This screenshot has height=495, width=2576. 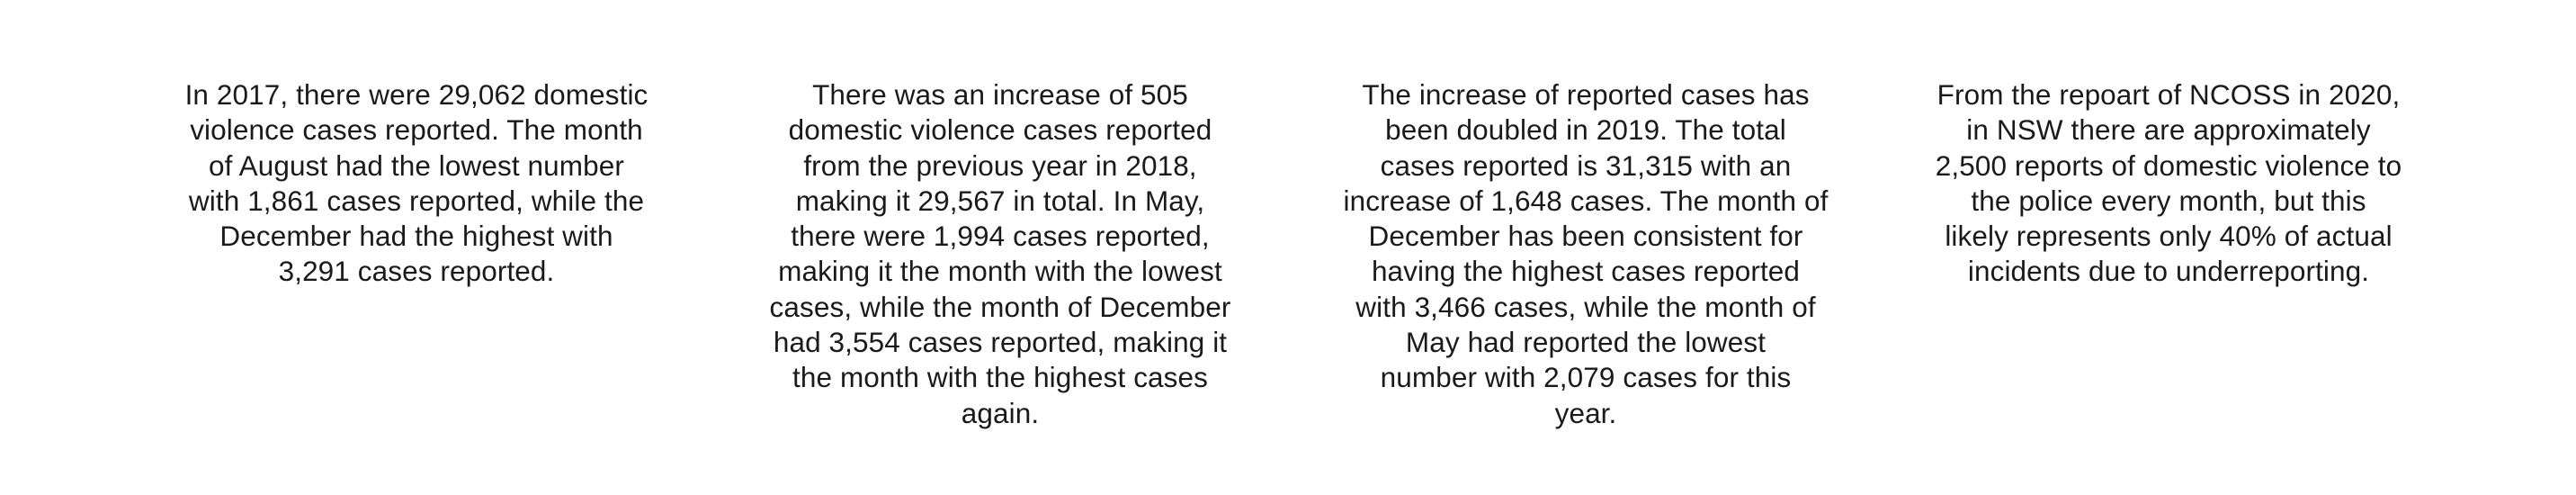 What do you see at coordinates (1586, 377) in the screenshot?
I see `paragraph-line: number with 2,079 cases for this` at bounding box center [1586, 377].